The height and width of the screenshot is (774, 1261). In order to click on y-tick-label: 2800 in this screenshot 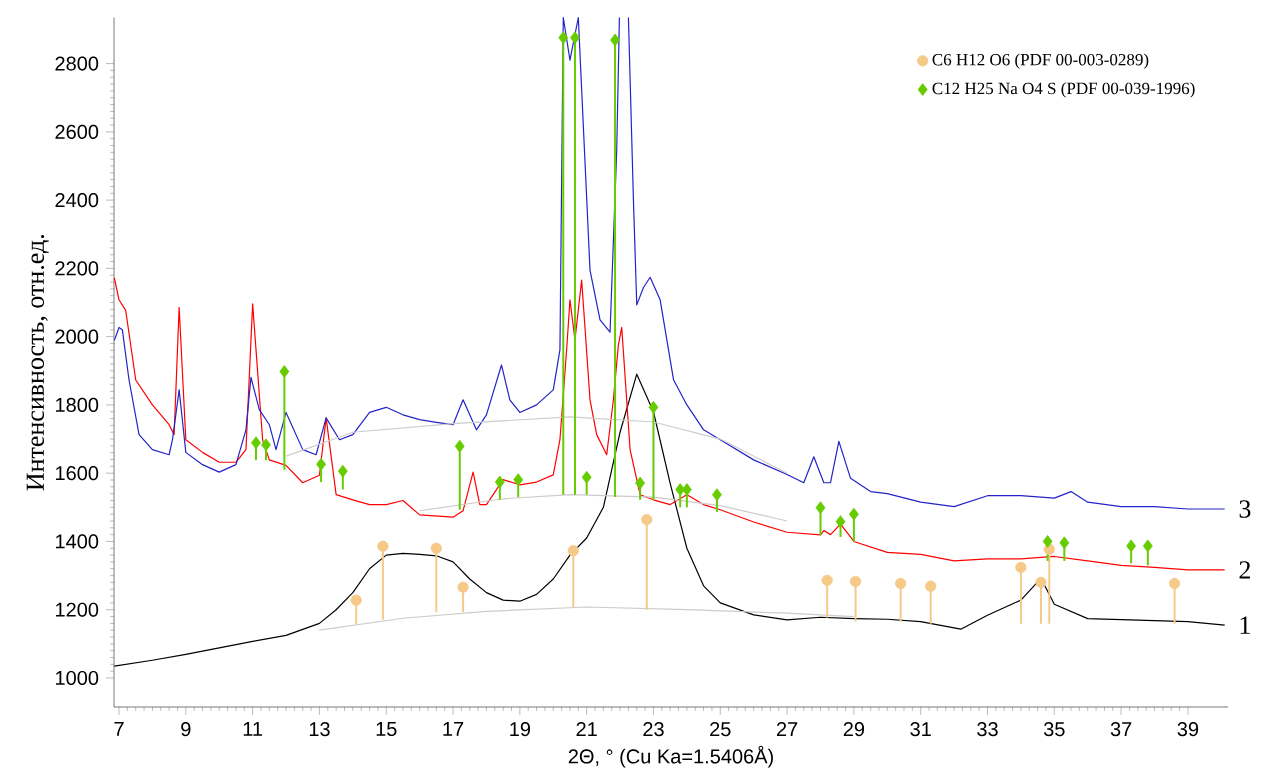, I will do `click(77, 63)`.